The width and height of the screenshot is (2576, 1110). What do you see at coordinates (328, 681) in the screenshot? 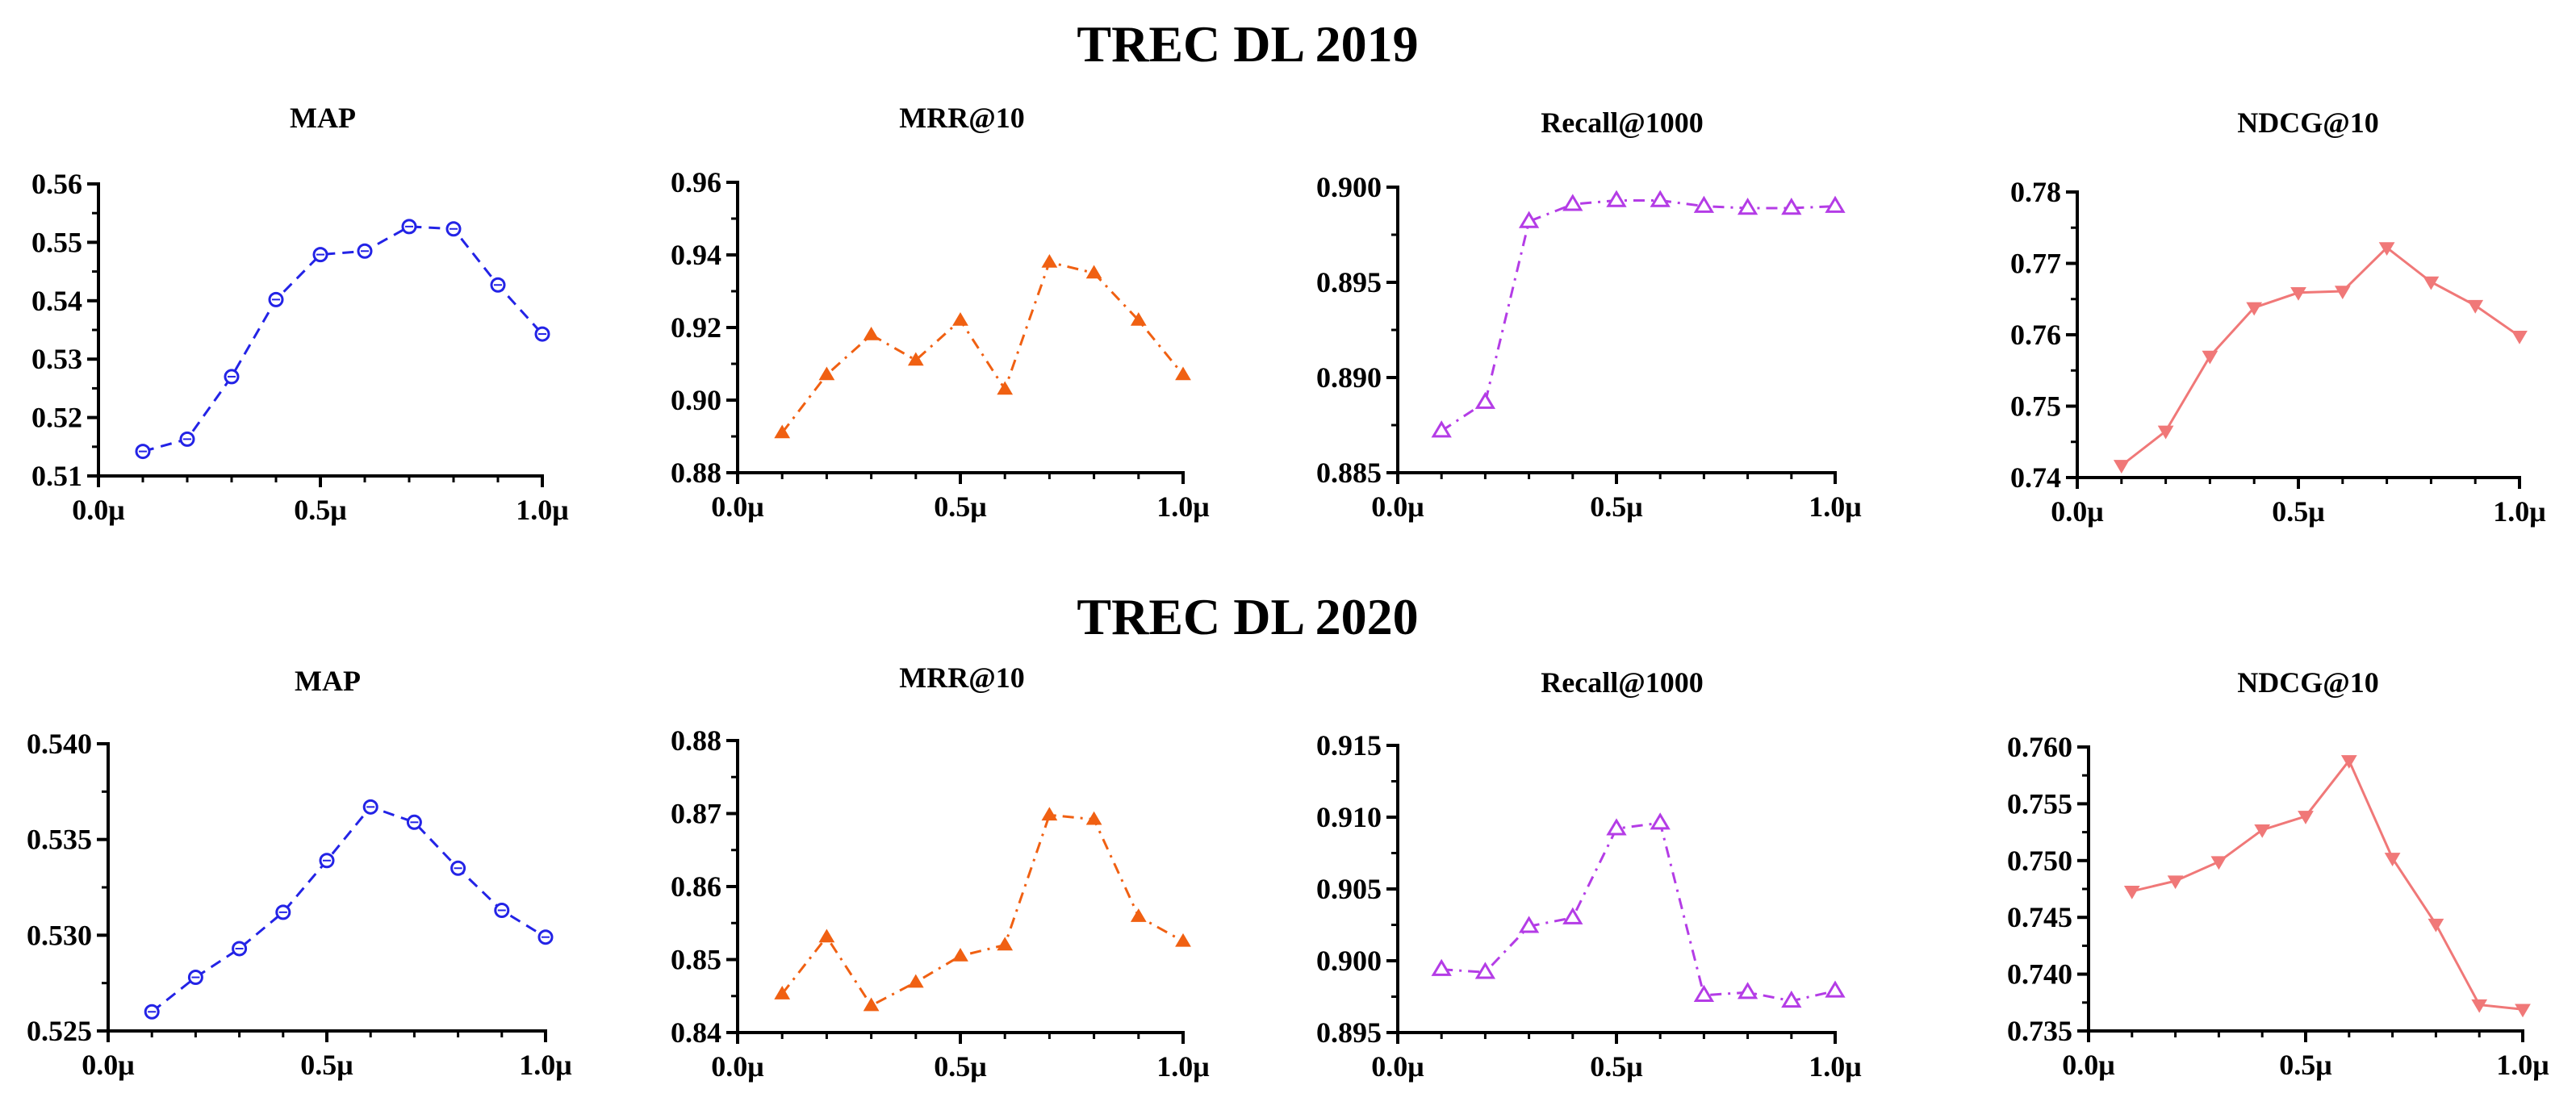
I see `chart-title: MAP` at bounding box center [328, 681].